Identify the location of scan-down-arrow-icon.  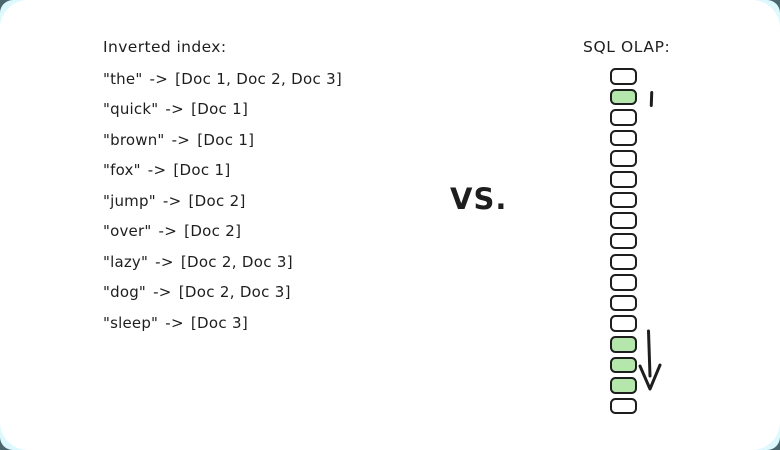
(650, 360).